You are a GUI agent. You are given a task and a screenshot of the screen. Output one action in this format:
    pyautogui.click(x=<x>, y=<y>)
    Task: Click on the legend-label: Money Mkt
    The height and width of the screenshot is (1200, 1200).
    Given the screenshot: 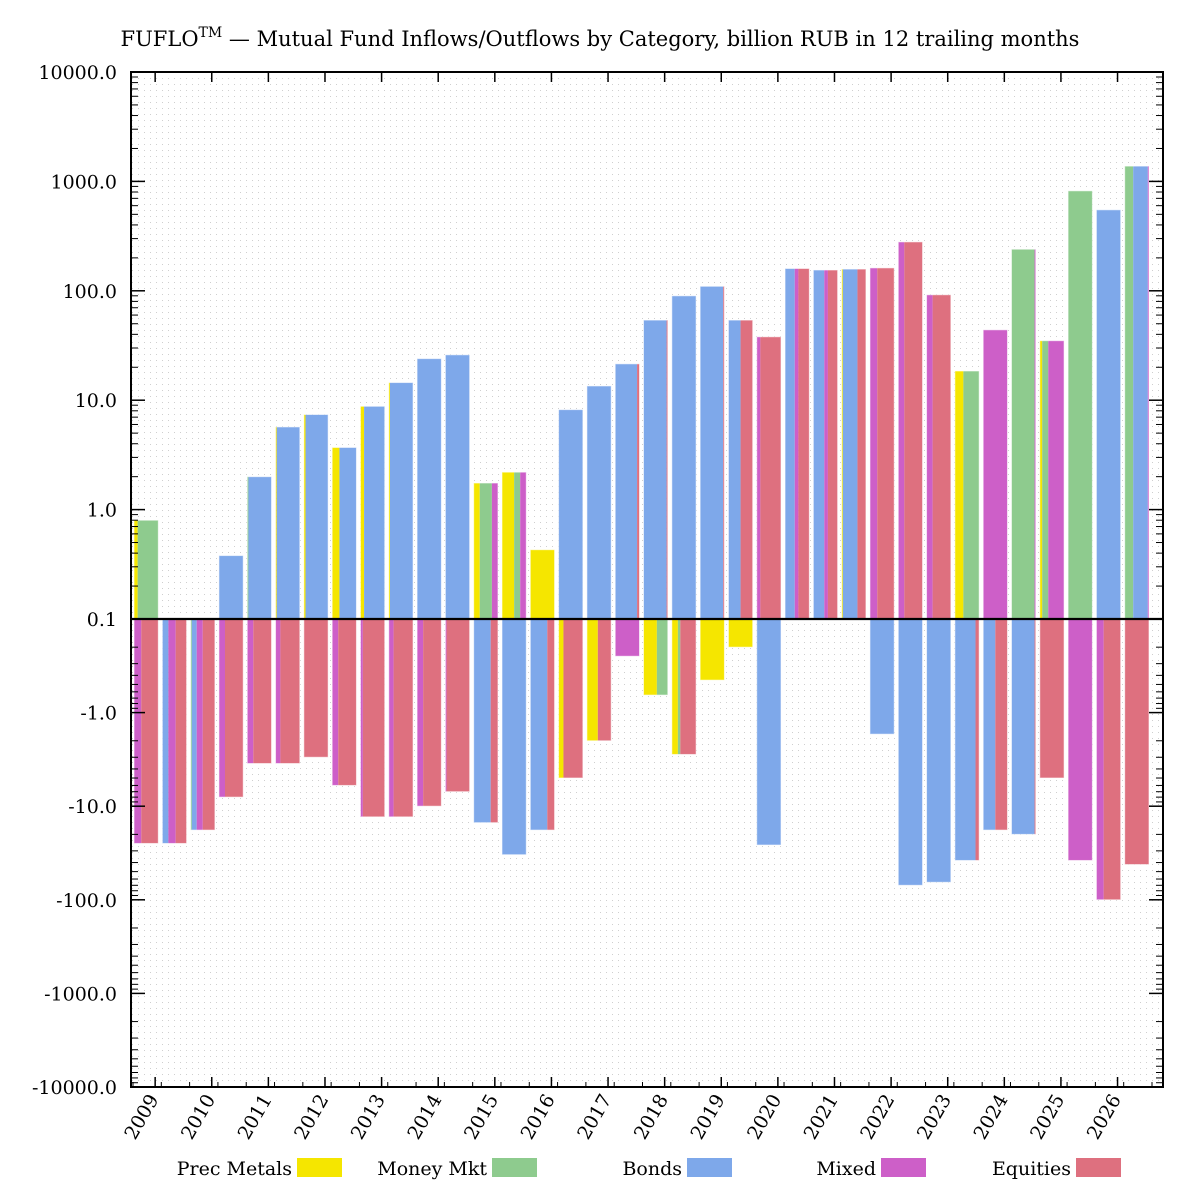 What is the action you would take?
    pyautogui.click(x=432, y=1169)
    